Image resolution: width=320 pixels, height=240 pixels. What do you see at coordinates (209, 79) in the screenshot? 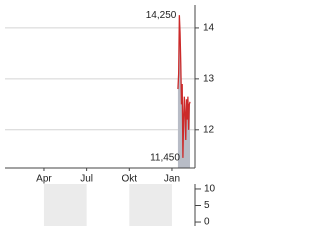
I see `y-tick-label: 13` at bounding box center [209, 79].